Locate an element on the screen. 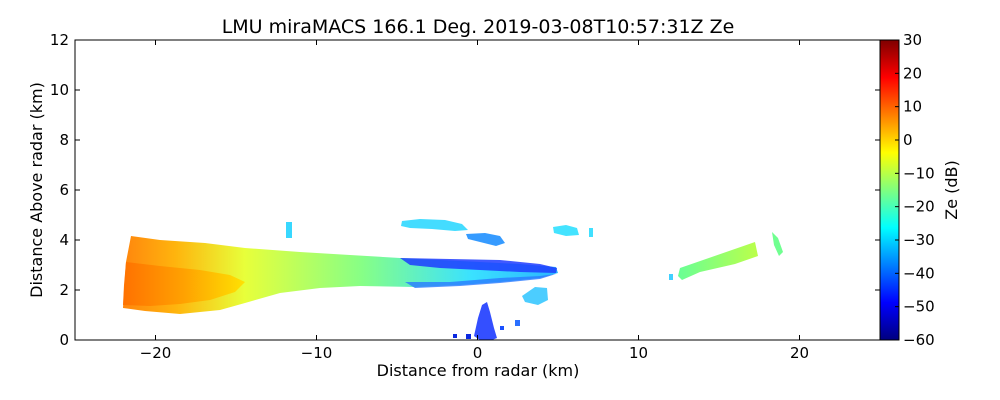 This screenshot has width=1000, height=400. colorbar-tick-label: −50 is located at coordinates (919, 307).